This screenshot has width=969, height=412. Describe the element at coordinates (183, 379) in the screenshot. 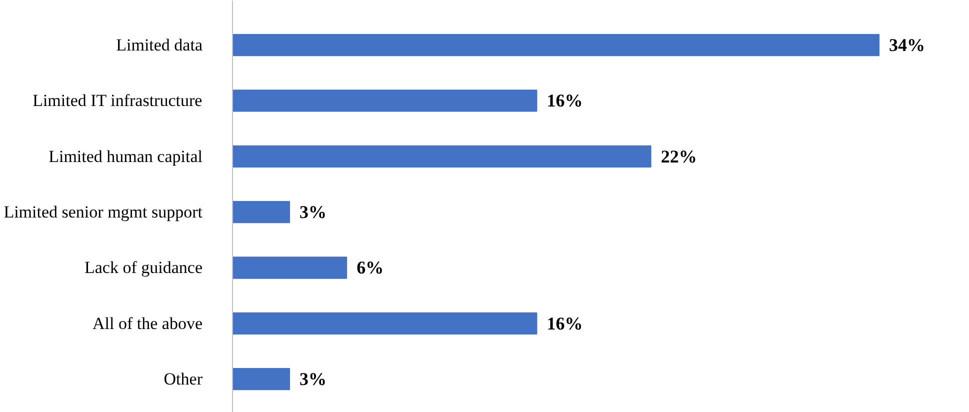

I see `y-tick-label: Other` at that location.